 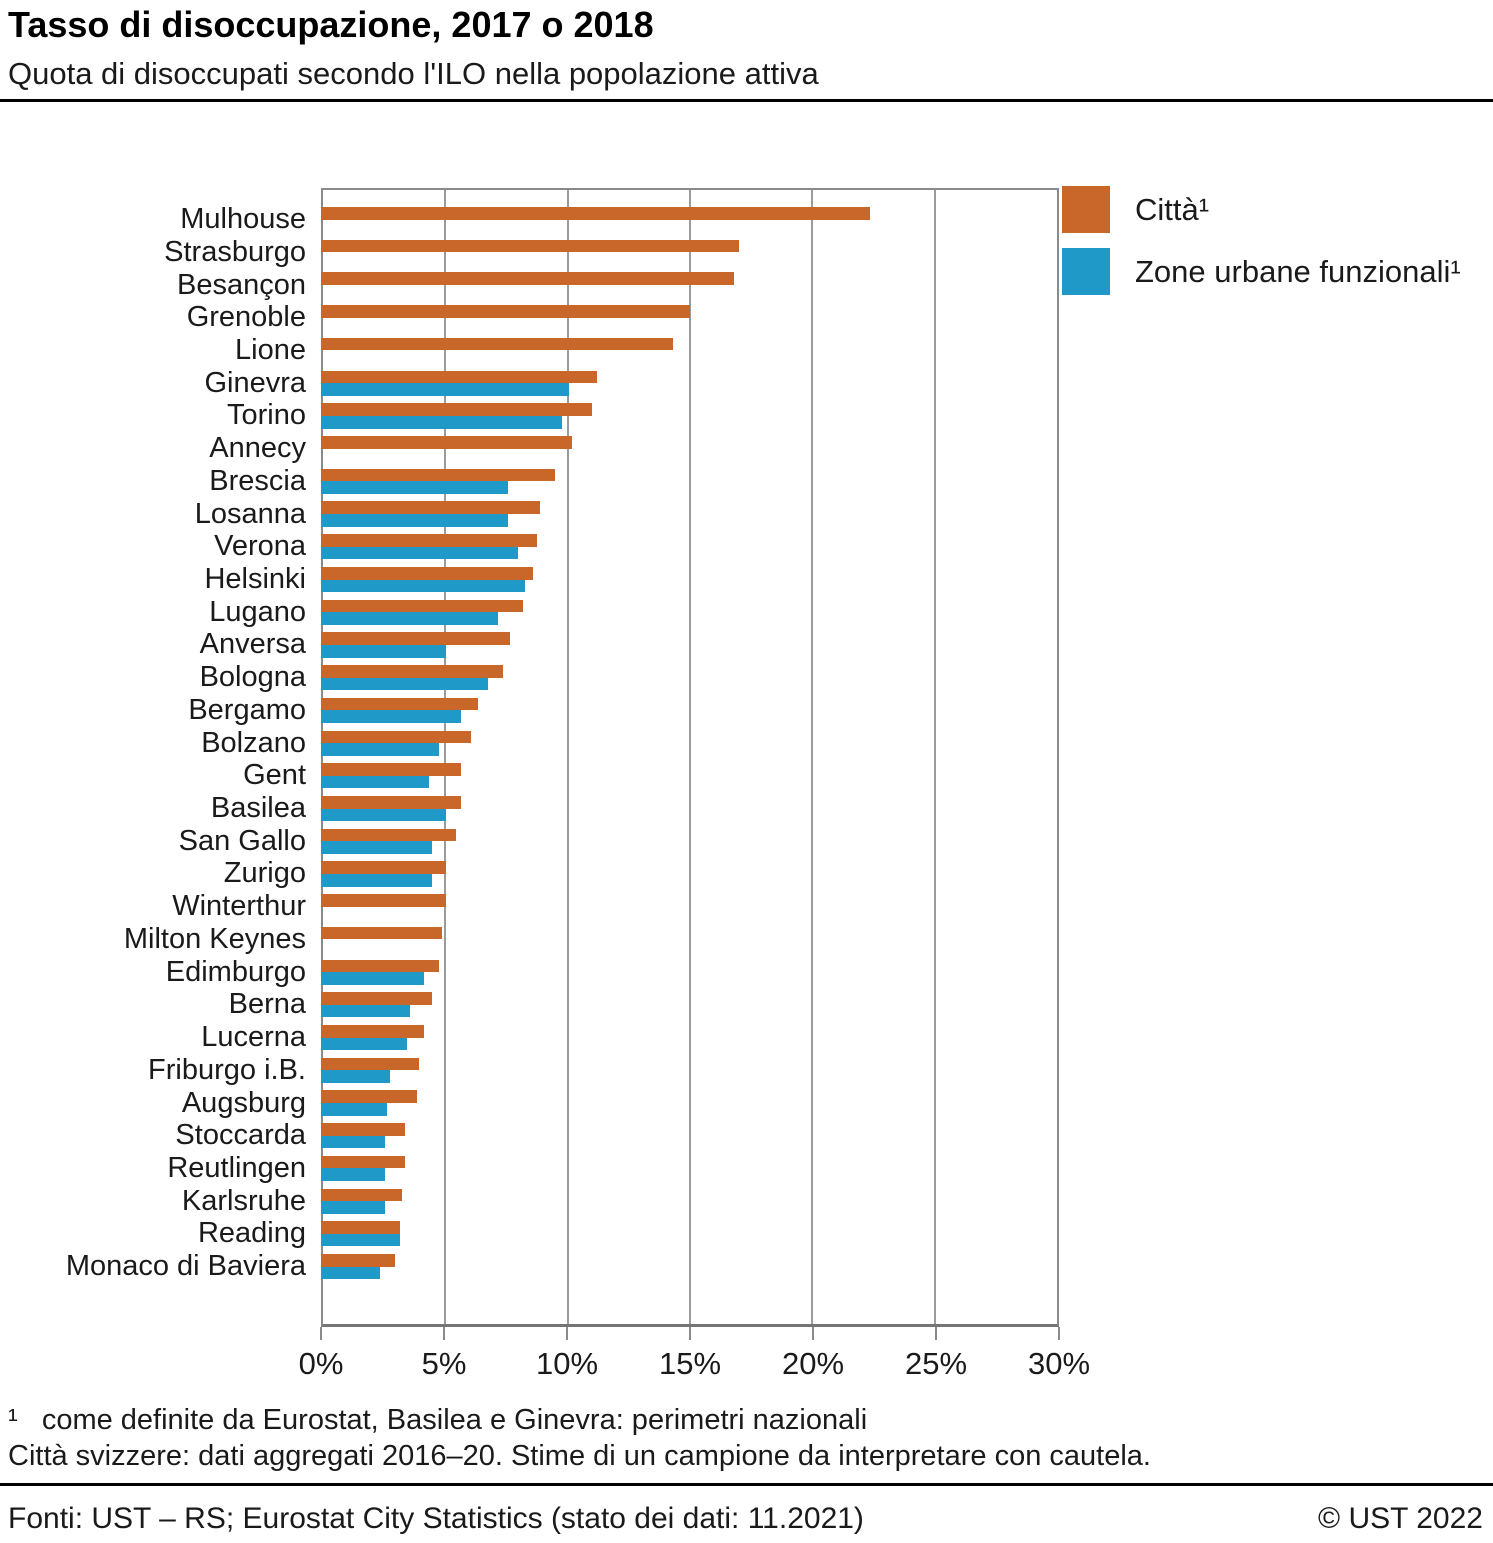 I want to click on citta-color-swatch, so click(x=1086, y=209).